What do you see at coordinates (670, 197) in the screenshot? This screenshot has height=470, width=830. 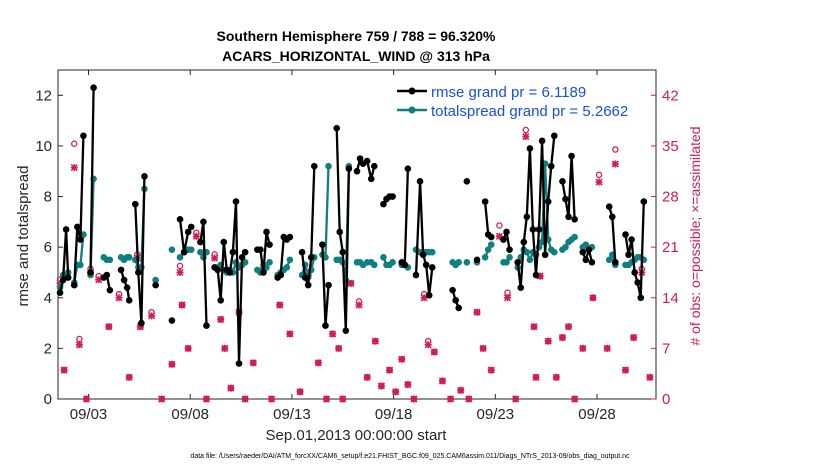 I see `y-tick-label-right: 28` at bounding box center [670, 197].